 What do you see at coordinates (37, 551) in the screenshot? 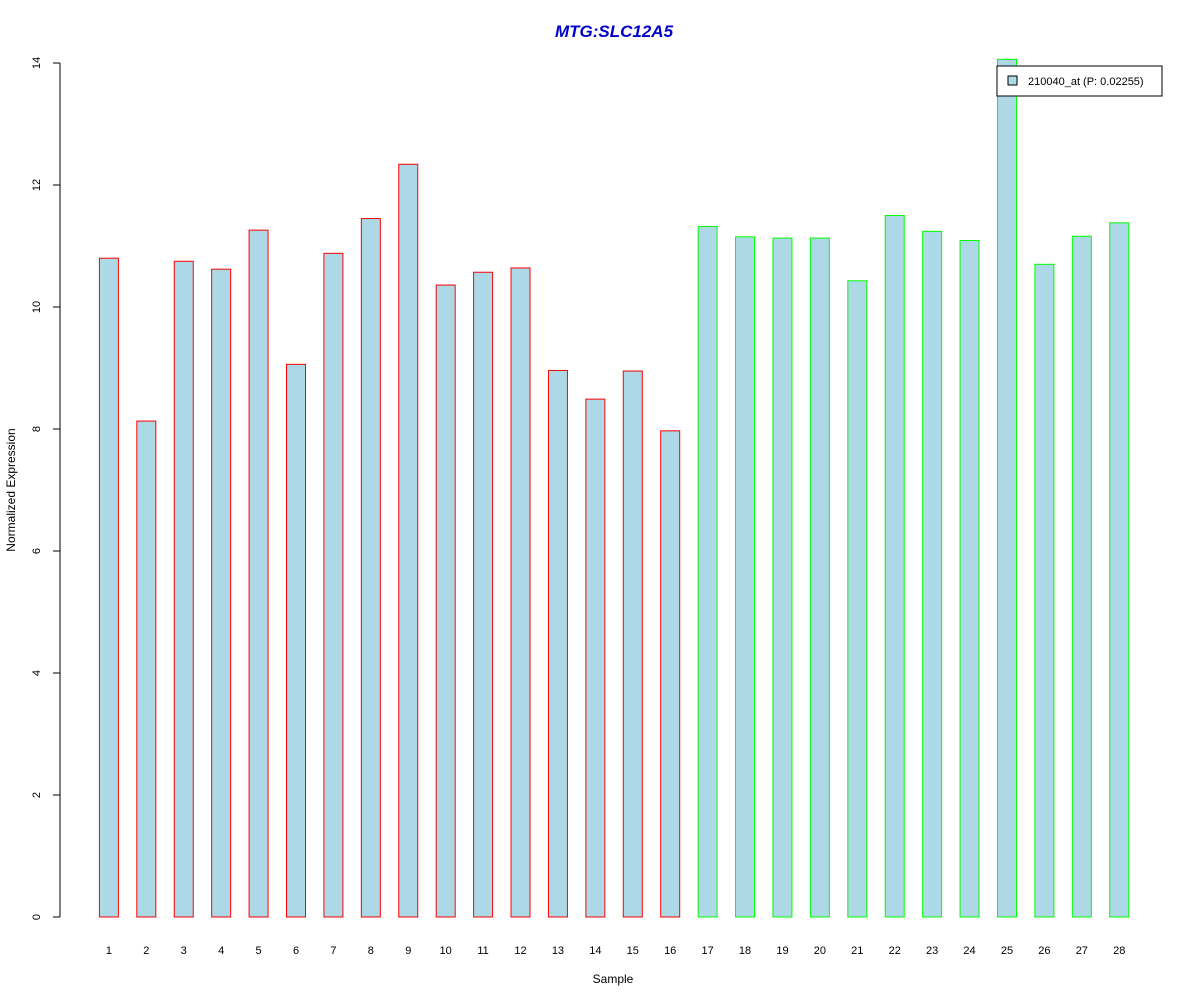
I see `y-tick-label: 6` at bounding box center [37, 551].